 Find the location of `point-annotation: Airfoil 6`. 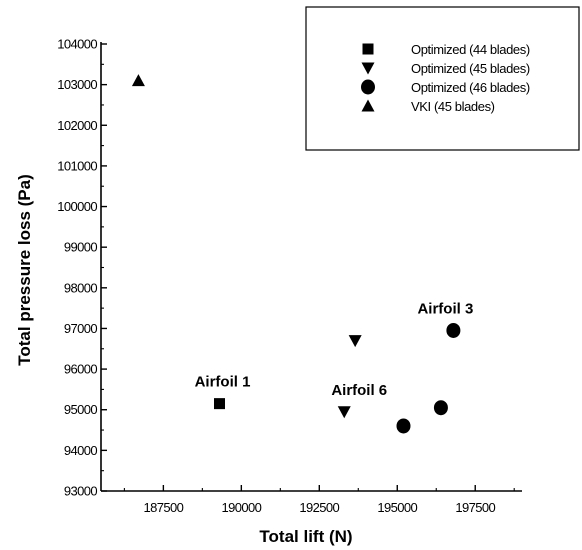

point-annotation: Airfoil 6 is located at coordinates (359, 390).